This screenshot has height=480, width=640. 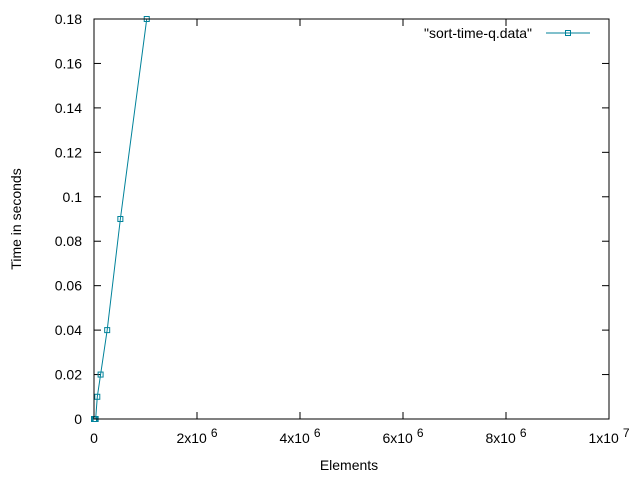 I want to click on x-tick-label: 6x10 6, so click(x=402, y=436).